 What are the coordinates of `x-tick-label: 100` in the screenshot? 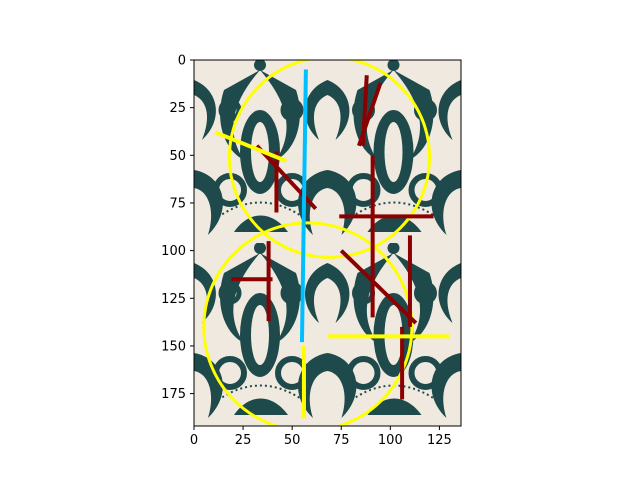 It's located at (390, 440).